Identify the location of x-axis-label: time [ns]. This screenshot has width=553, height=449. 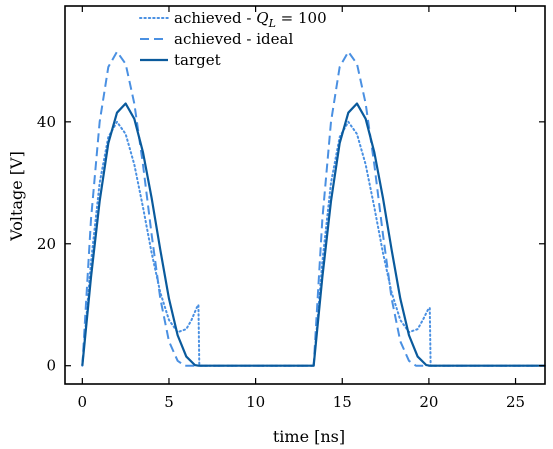
(309, 436).